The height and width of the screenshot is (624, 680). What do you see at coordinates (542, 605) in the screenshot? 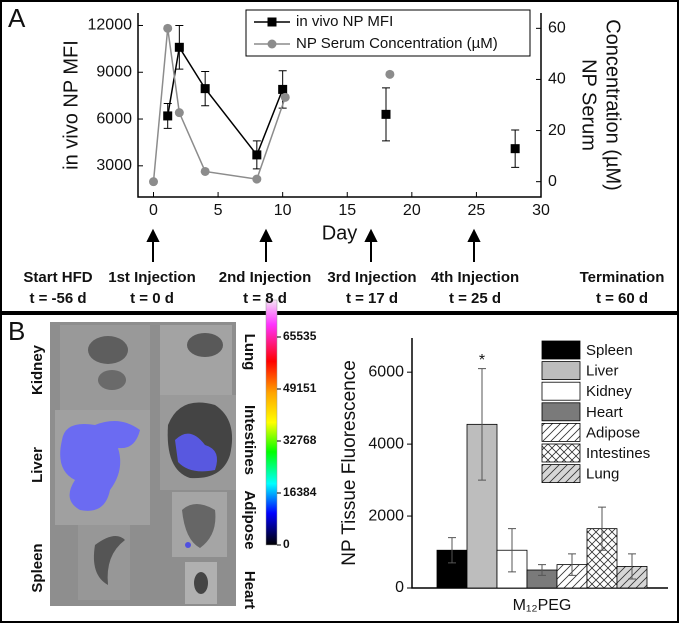
I see `x-tick-label: M₁₂PEG` at bounding box center [542, 605].